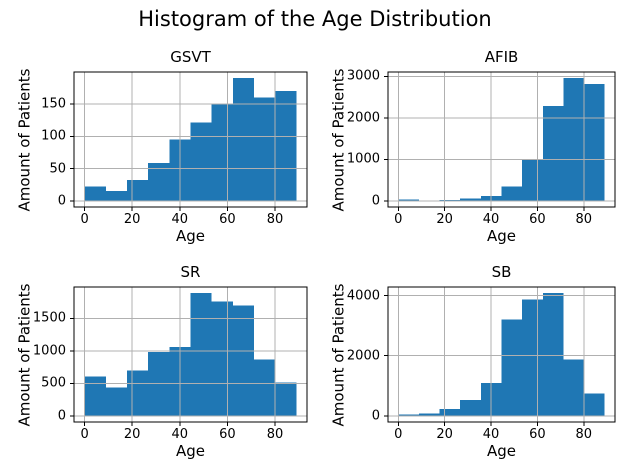 Image resolution: width=630 pixels, height=475 pixels. What do you see at coordinates (363, 296) in the screenshot?
I see `y-tick-label: 4000` at bounding box center [363, 296].